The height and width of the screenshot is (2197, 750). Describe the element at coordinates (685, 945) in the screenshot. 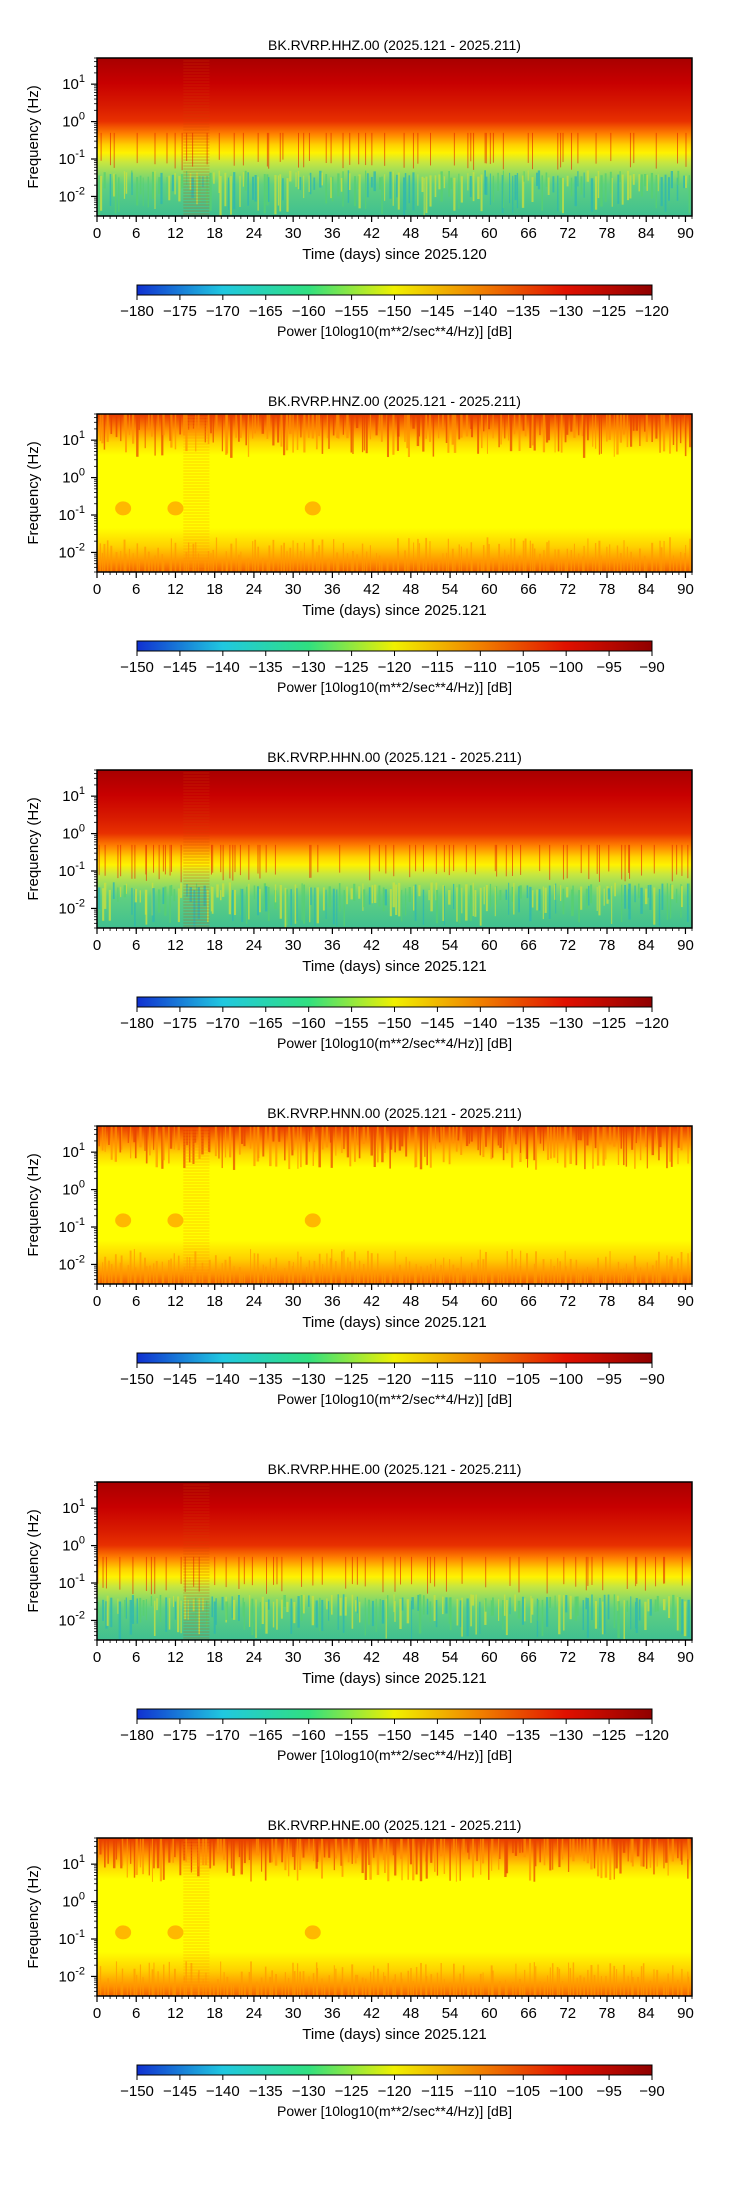

I see `x-tick-label: 90` at that location.